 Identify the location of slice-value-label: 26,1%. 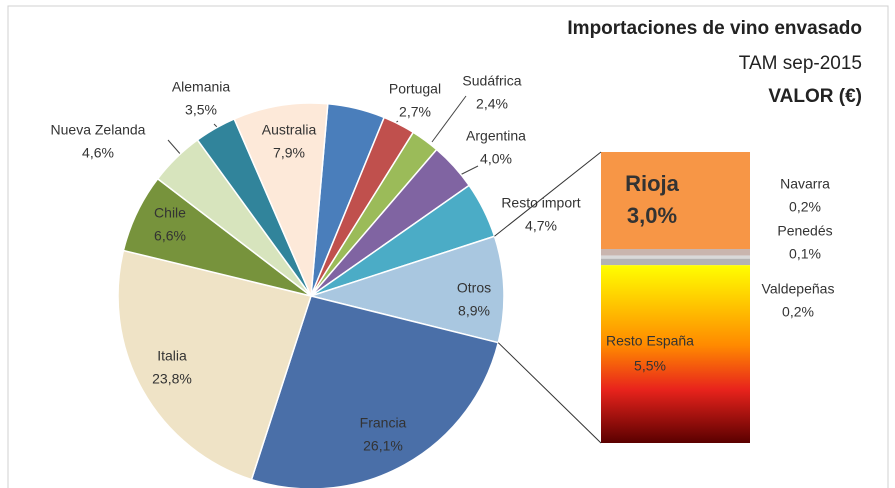
(383, 446).